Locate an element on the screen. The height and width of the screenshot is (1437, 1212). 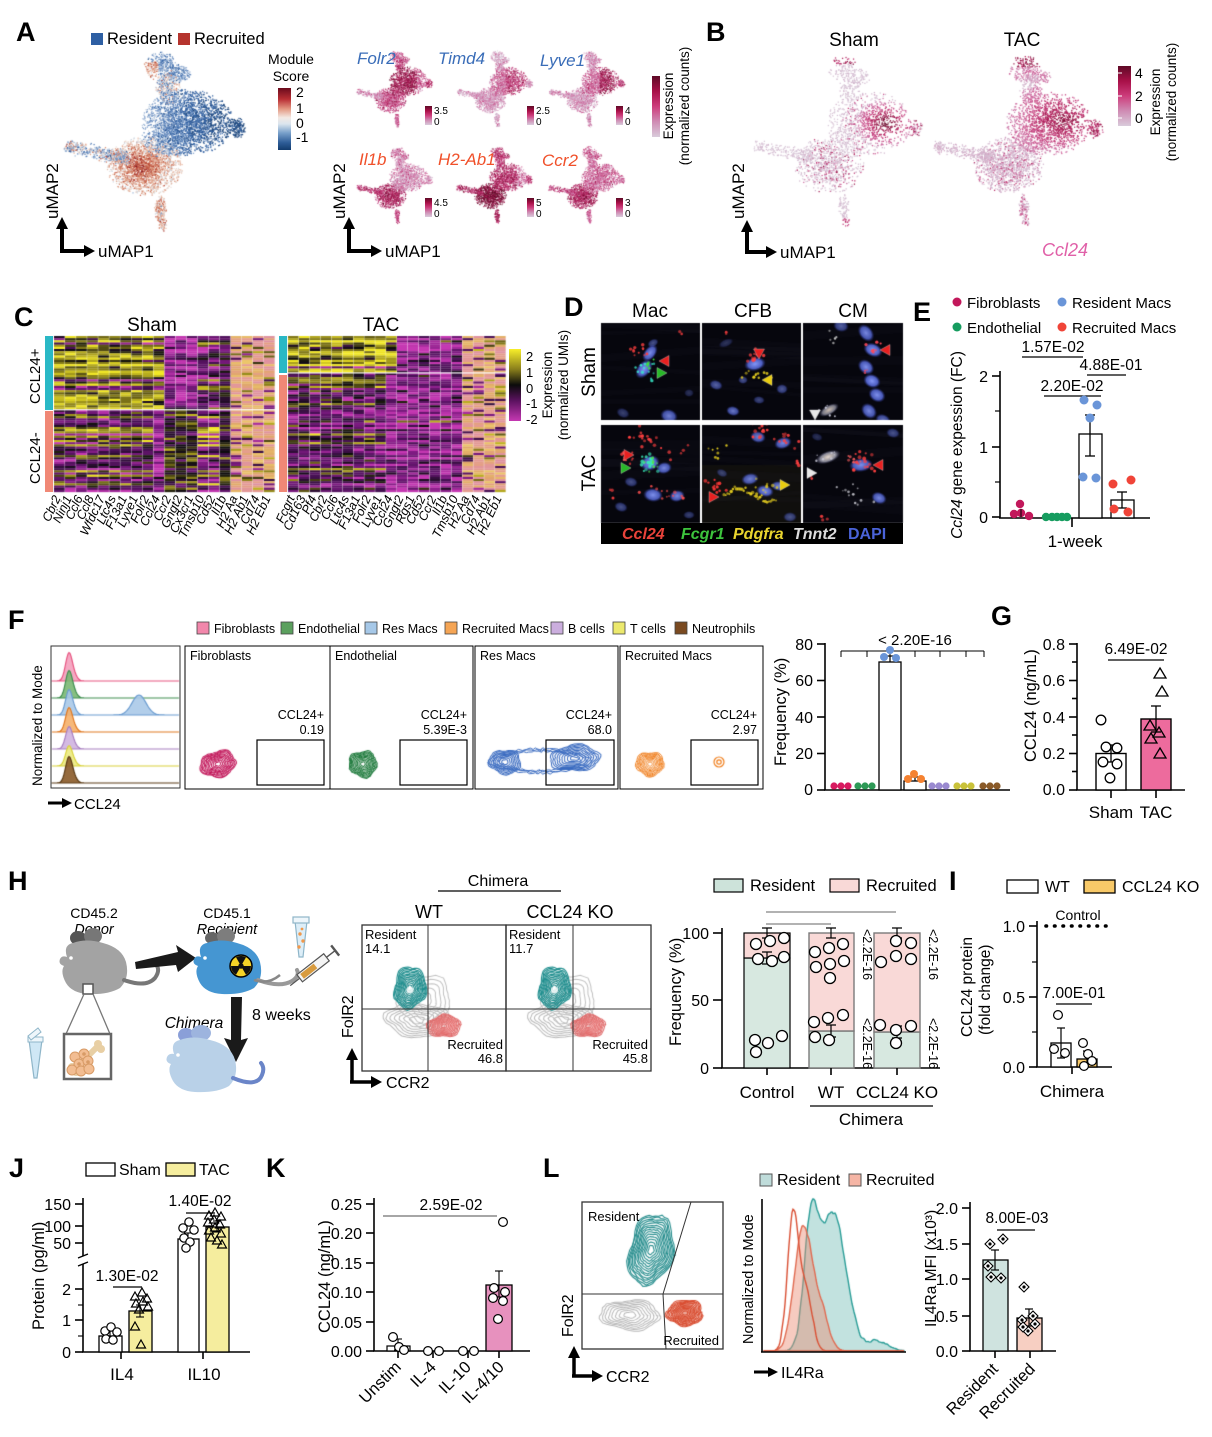
svg-text: Neutrophils is located at coordinates (723, 629).